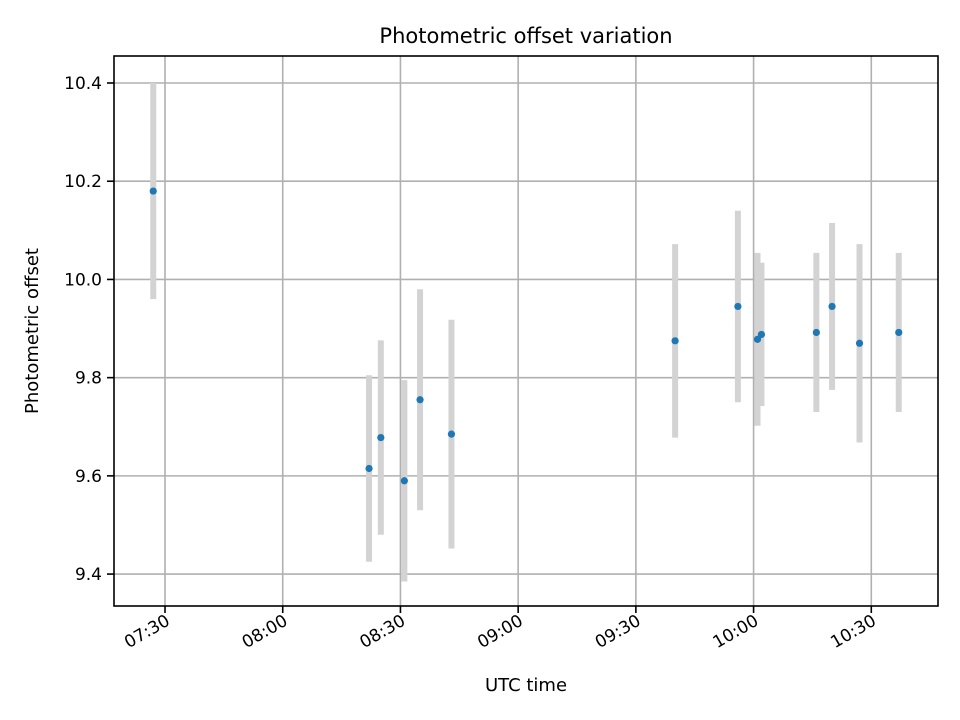 Image resolution: width=960 pixels, height=720 pixels. What do you see at coordinates (525, 36) in the screenshot?
I see `chart-title: Photometric offset variation` at bounding box center [525, 36].